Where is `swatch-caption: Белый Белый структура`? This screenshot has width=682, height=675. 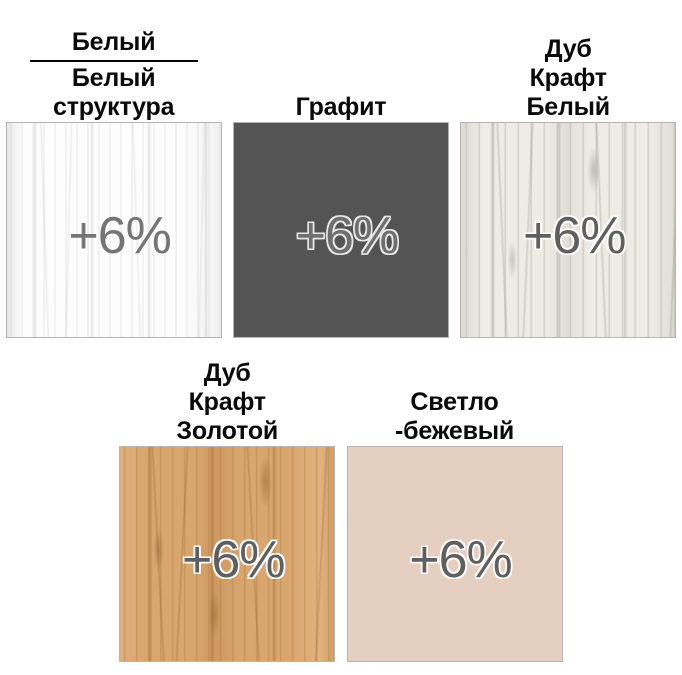 swatch-caption: Белый Белый структура is located at coordinates (113, 74).